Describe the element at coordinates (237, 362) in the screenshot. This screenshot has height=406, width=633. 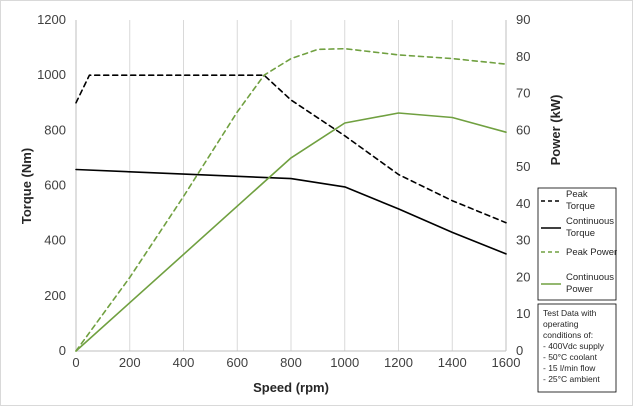
I see `x-tick-label: 600` at that location.